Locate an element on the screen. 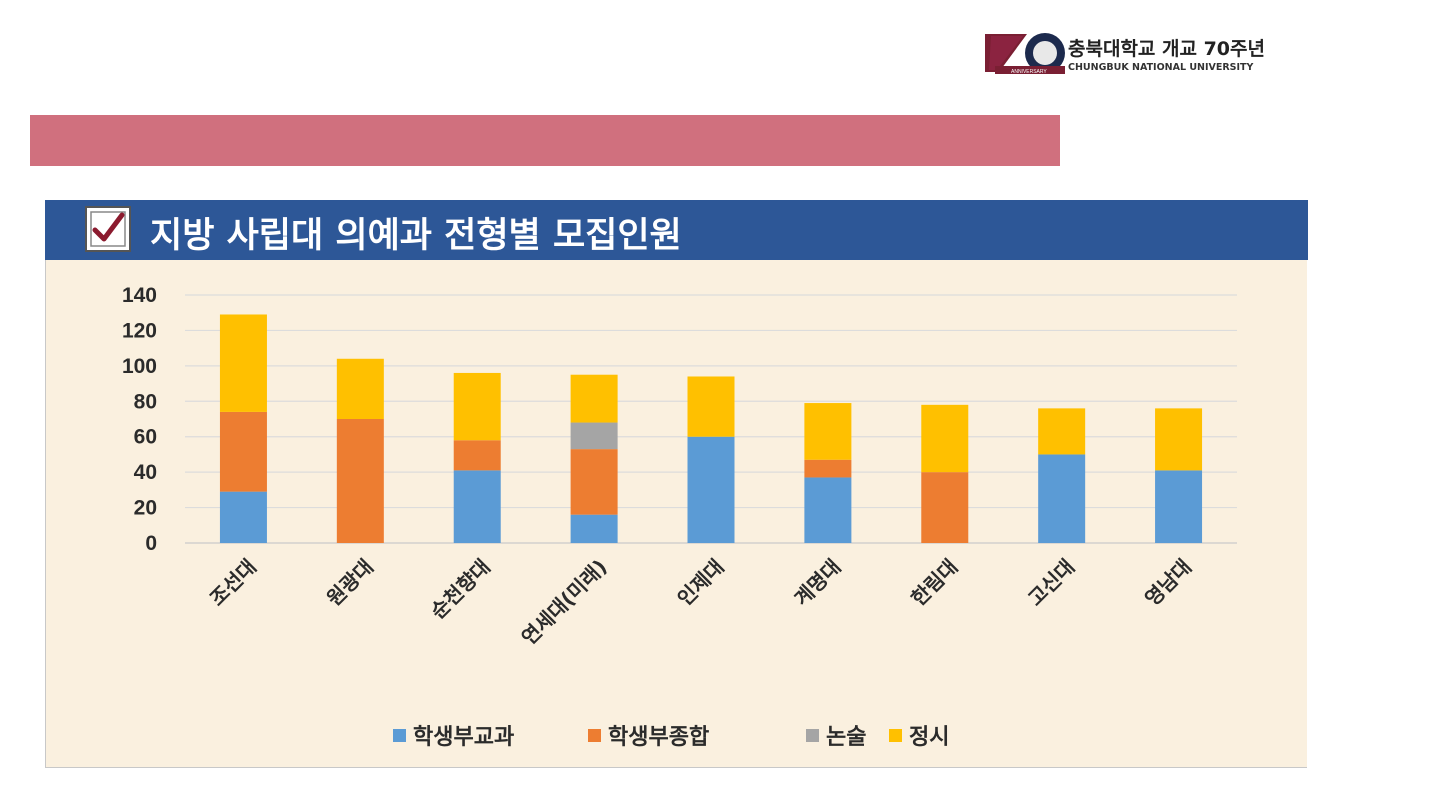 Image resolution: width=1440 pixels, height=810 pixels. y-tick-label: 0 is located at coordinates (151, 543).